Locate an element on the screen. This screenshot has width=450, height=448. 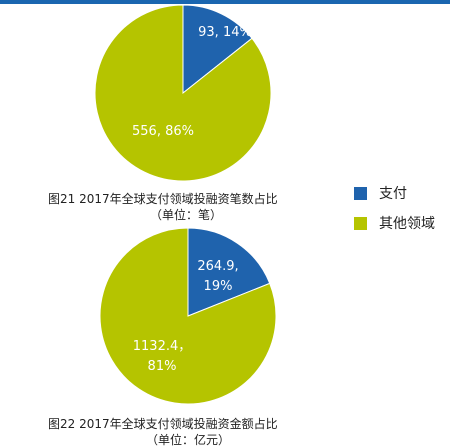
chart1-data-label-payment-1: 93, 14% is located at coordinates (225, 32).